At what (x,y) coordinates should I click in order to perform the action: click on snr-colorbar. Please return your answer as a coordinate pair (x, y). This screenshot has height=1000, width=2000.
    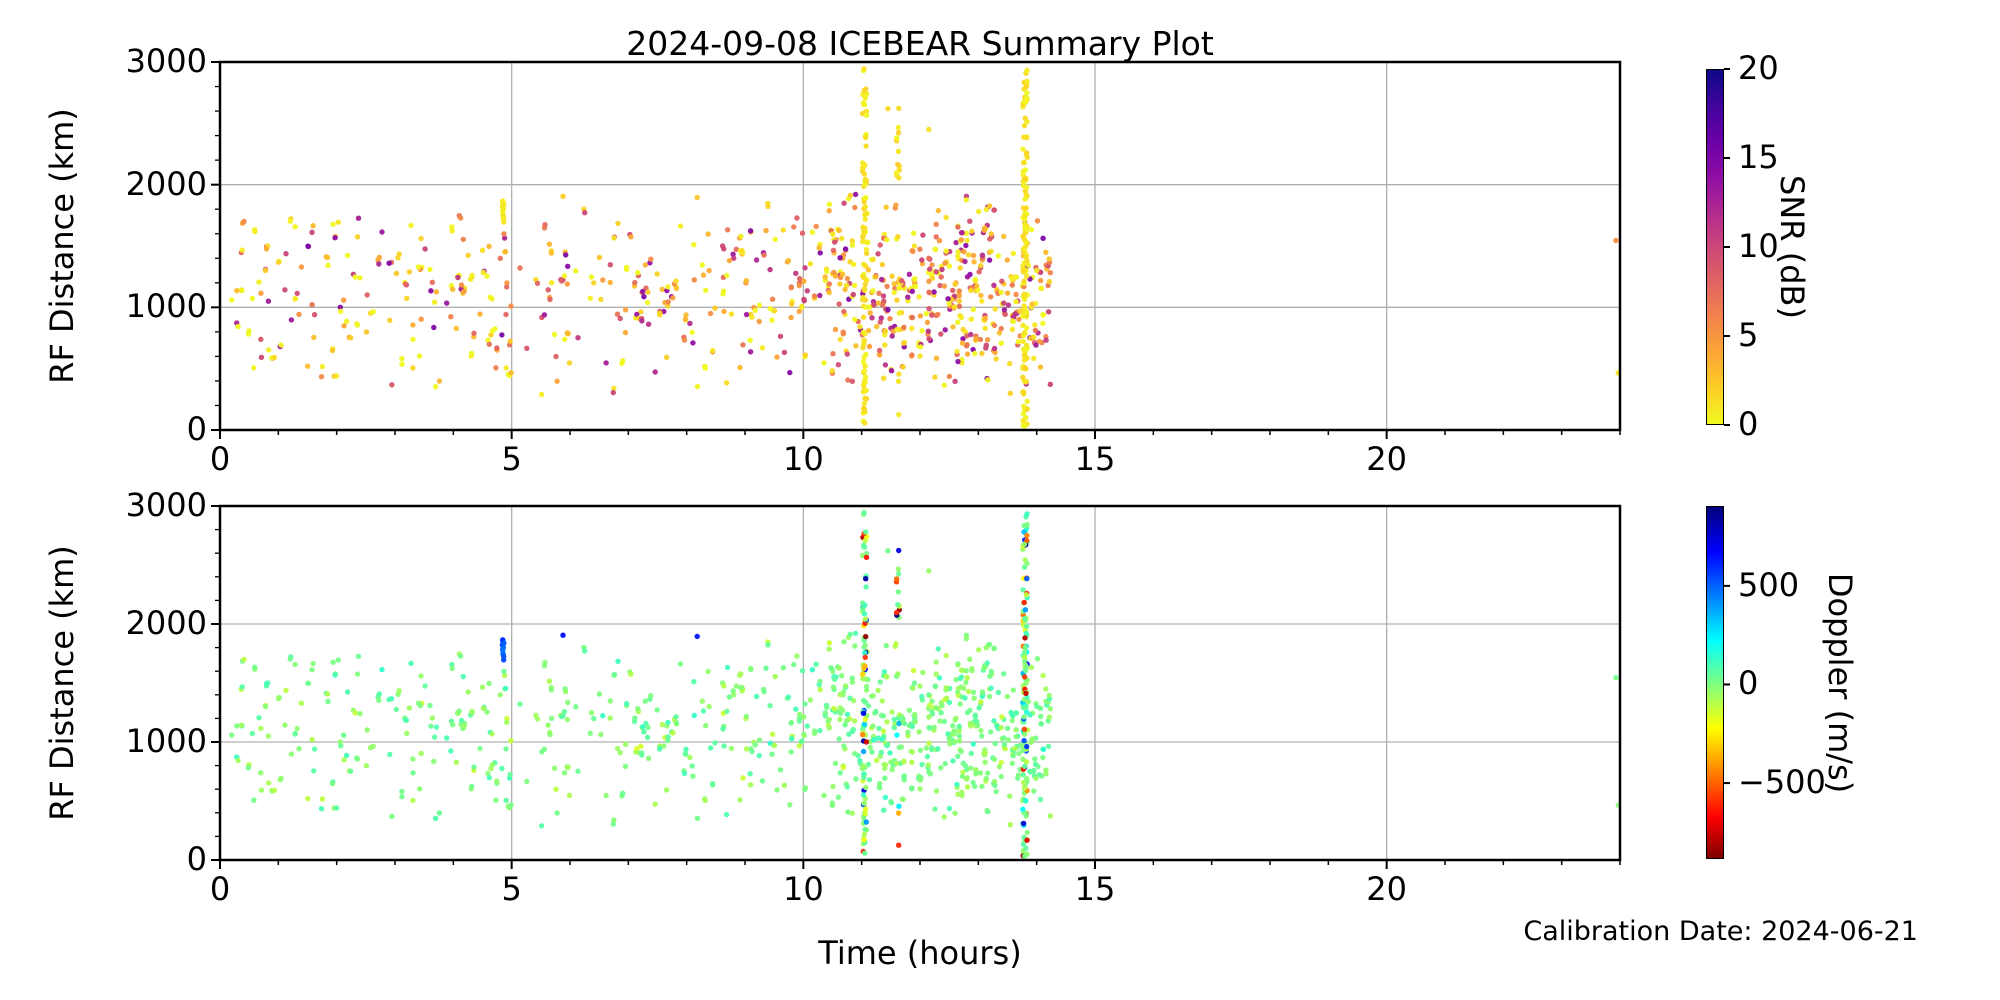
    Looking at the image, I should click on (1715, 247).